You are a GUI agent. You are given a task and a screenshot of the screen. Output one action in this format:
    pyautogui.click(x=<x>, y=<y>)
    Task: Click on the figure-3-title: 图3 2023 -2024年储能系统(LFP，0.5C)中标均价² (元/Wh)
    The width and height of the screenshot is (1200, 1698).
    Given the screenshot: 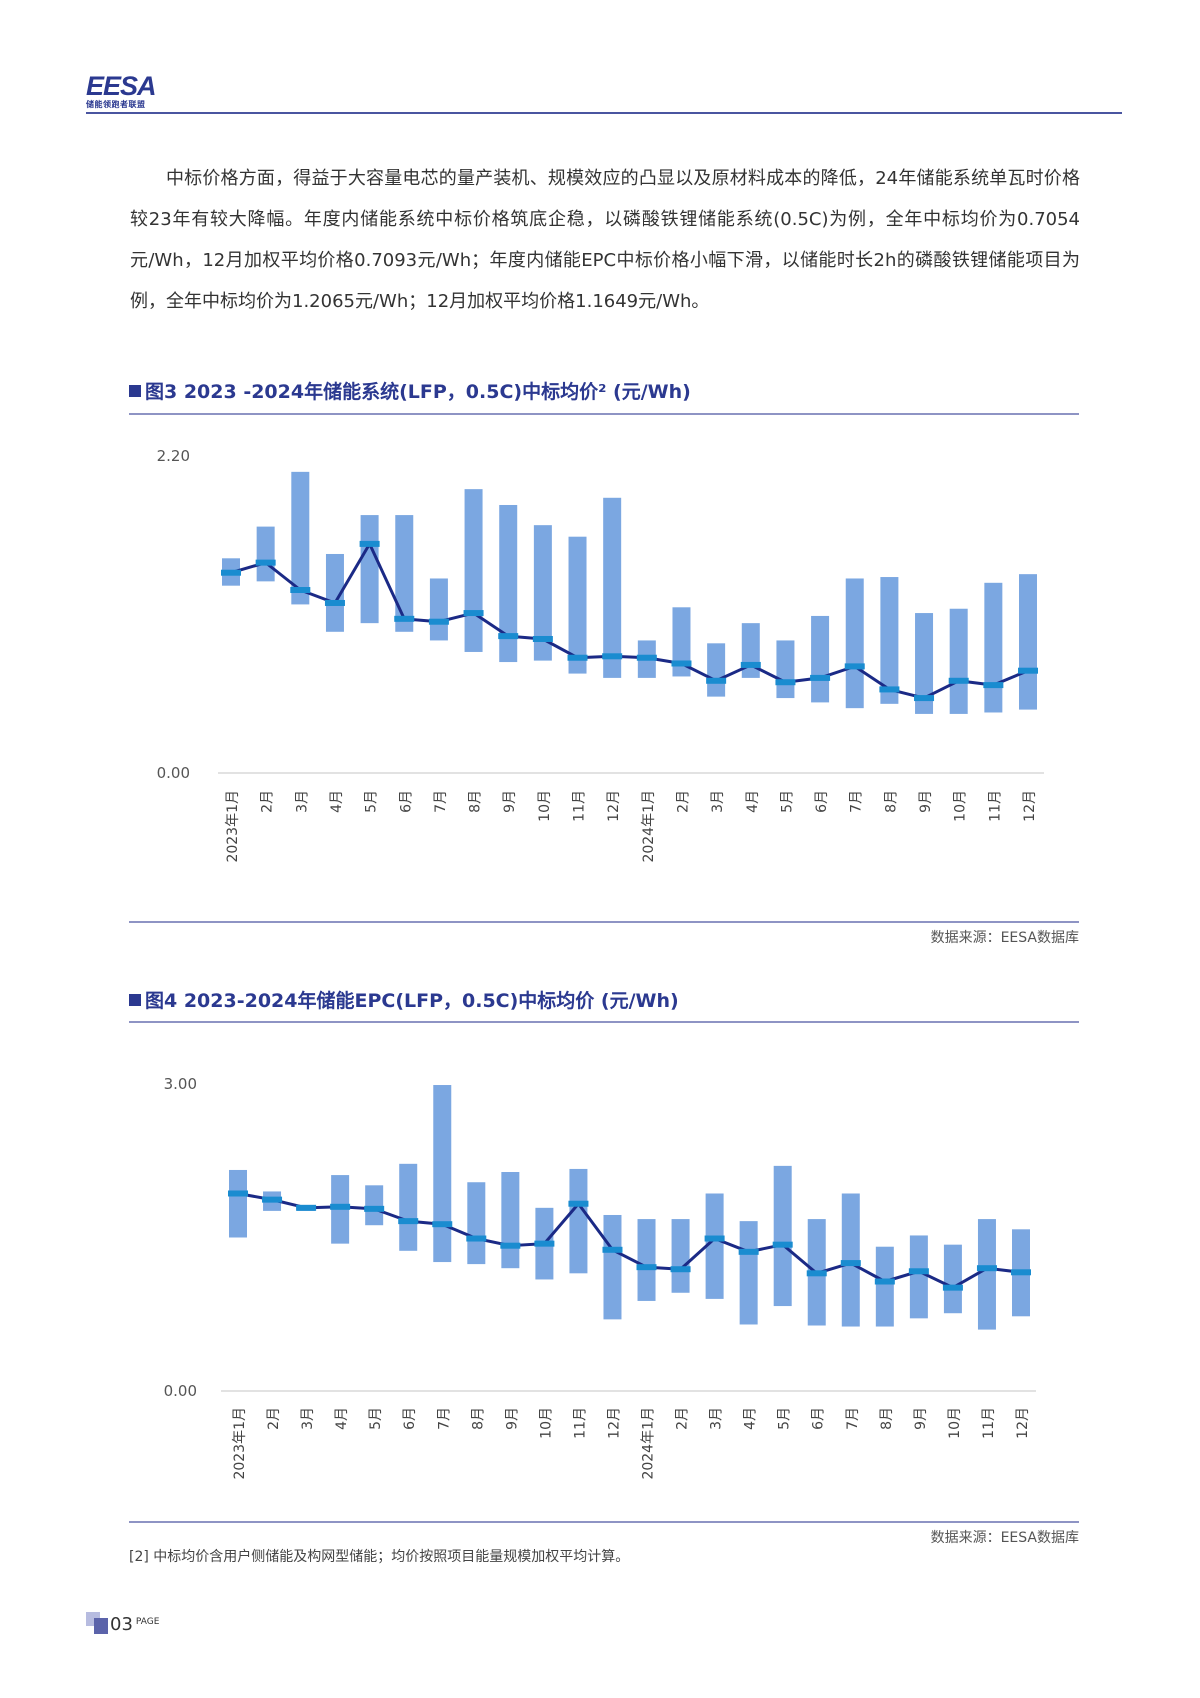 What is the action you would take?
    pyautogui.click(x=410, y=390)
    